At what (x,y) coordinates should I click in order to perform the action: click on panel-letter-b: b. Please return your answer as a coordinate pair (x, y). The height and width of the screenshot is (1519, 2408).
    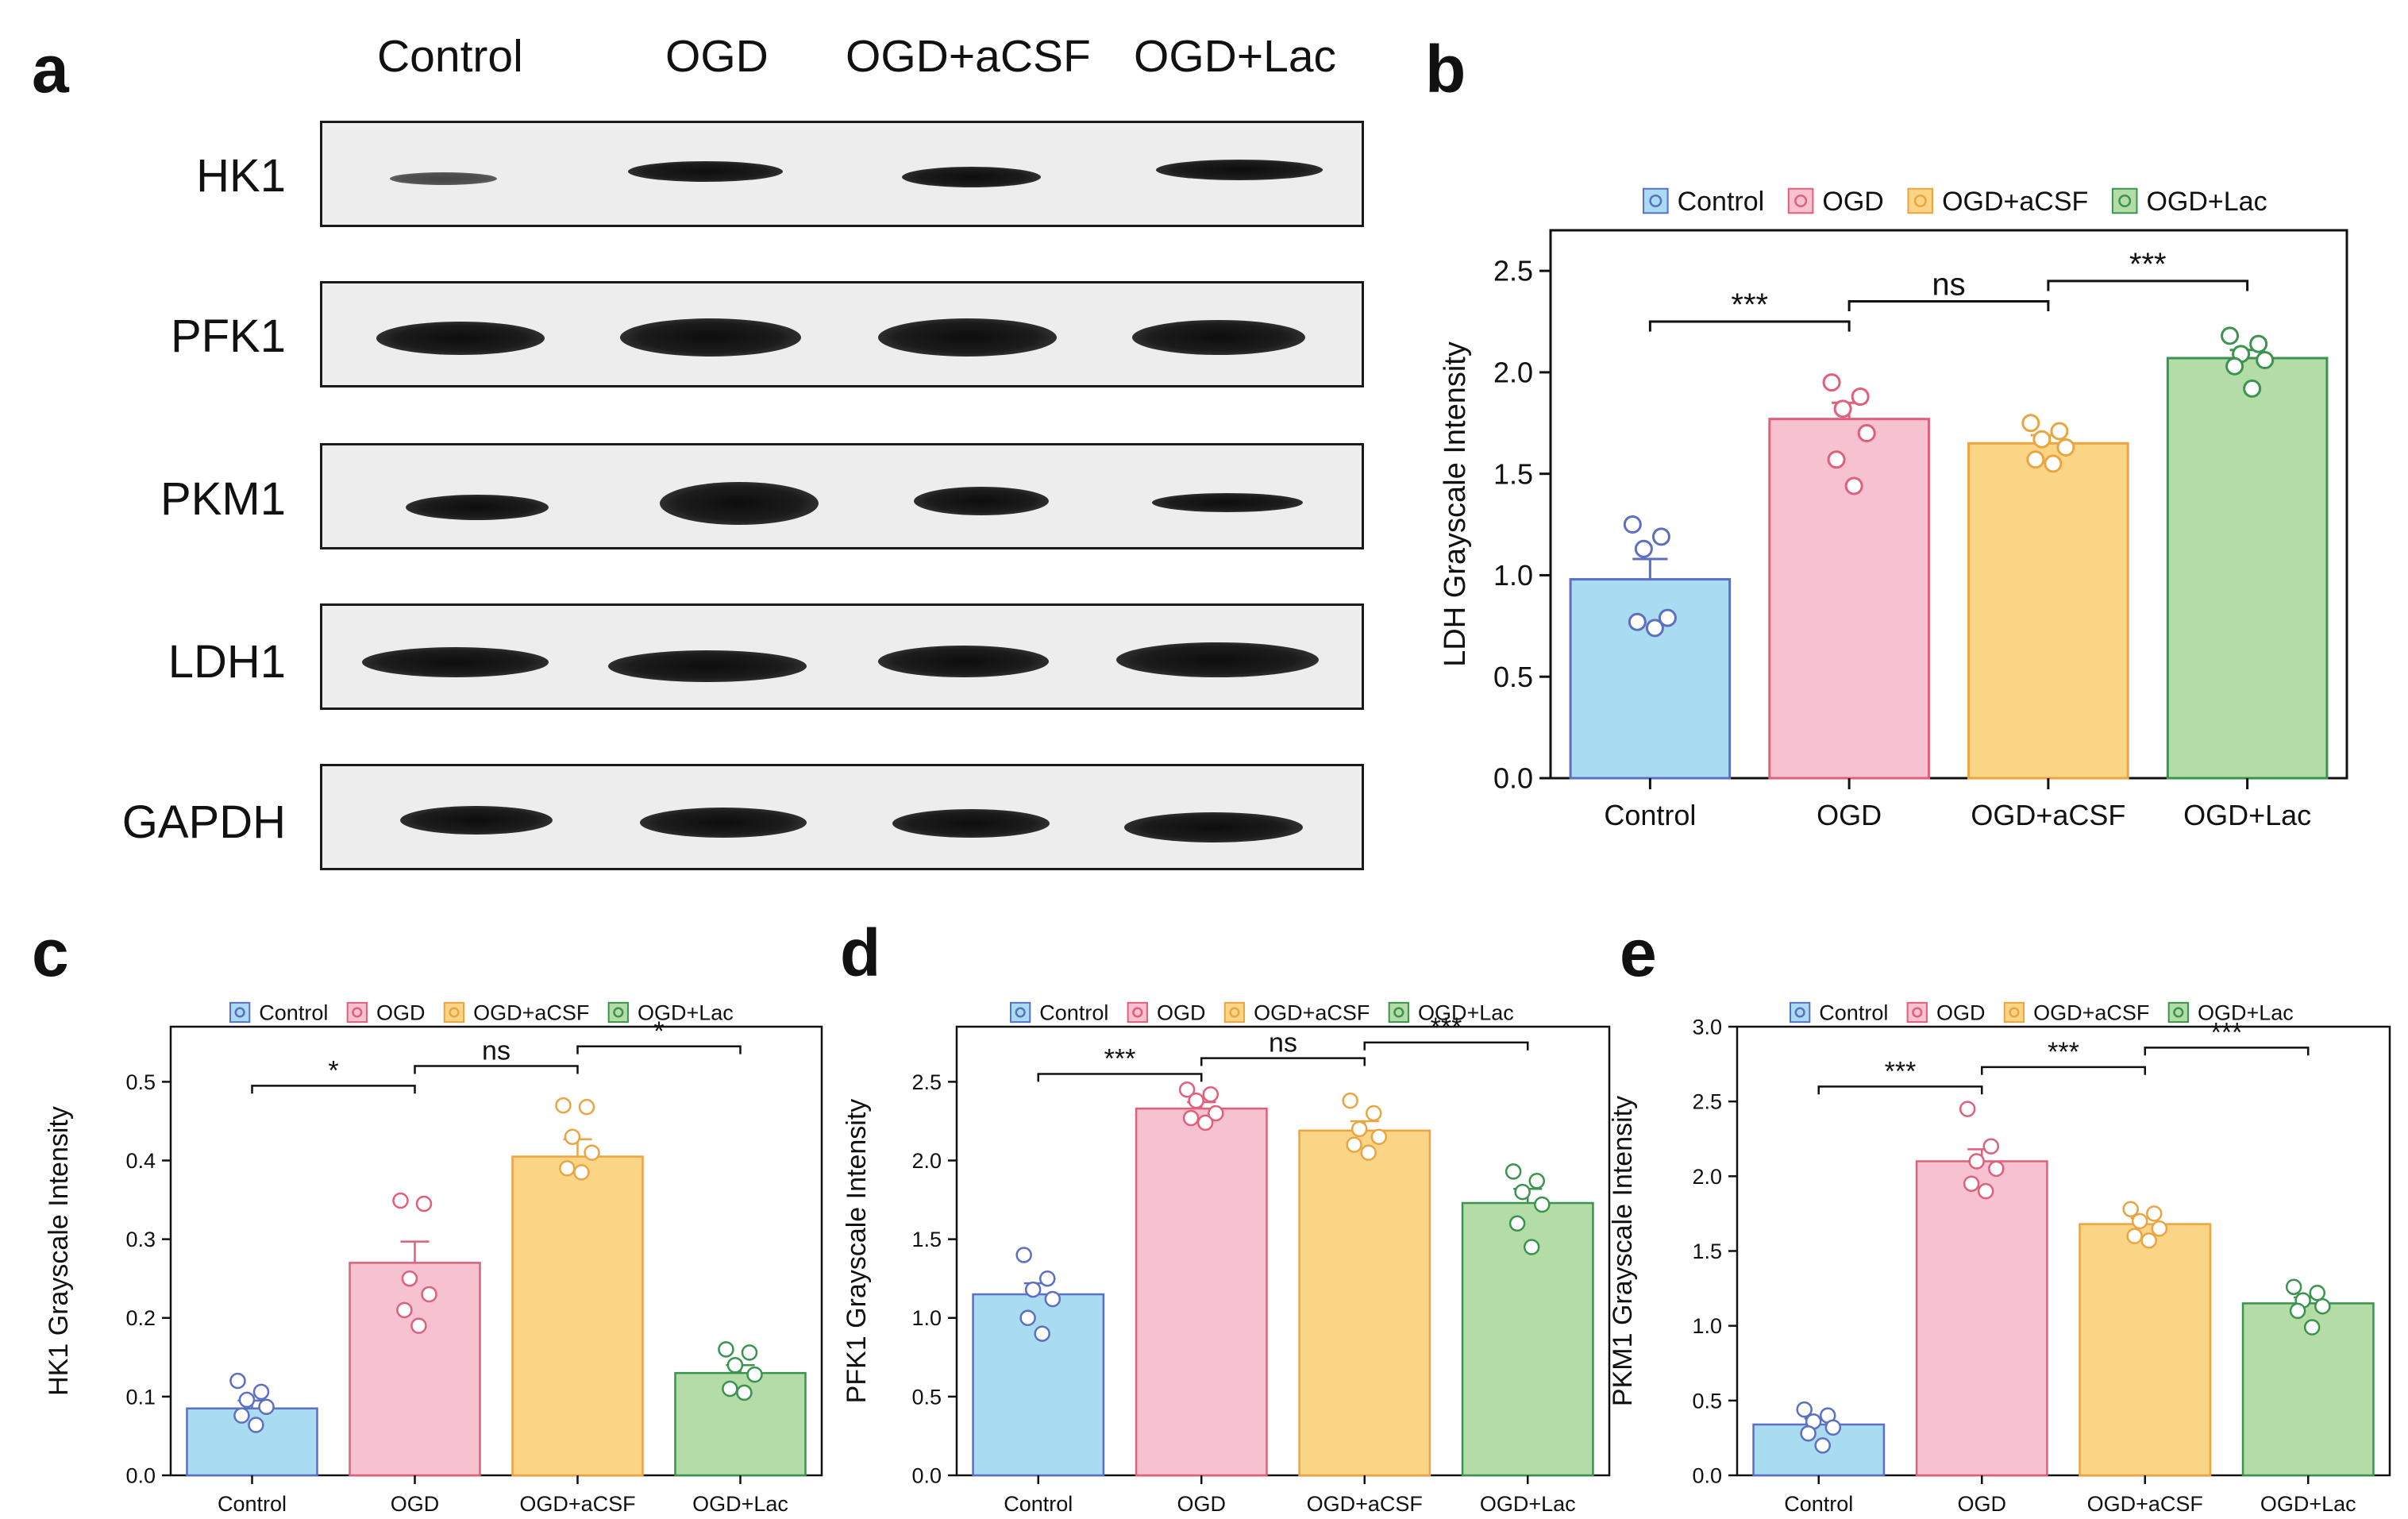
    Looking at the image, I should click on (1445, 69).